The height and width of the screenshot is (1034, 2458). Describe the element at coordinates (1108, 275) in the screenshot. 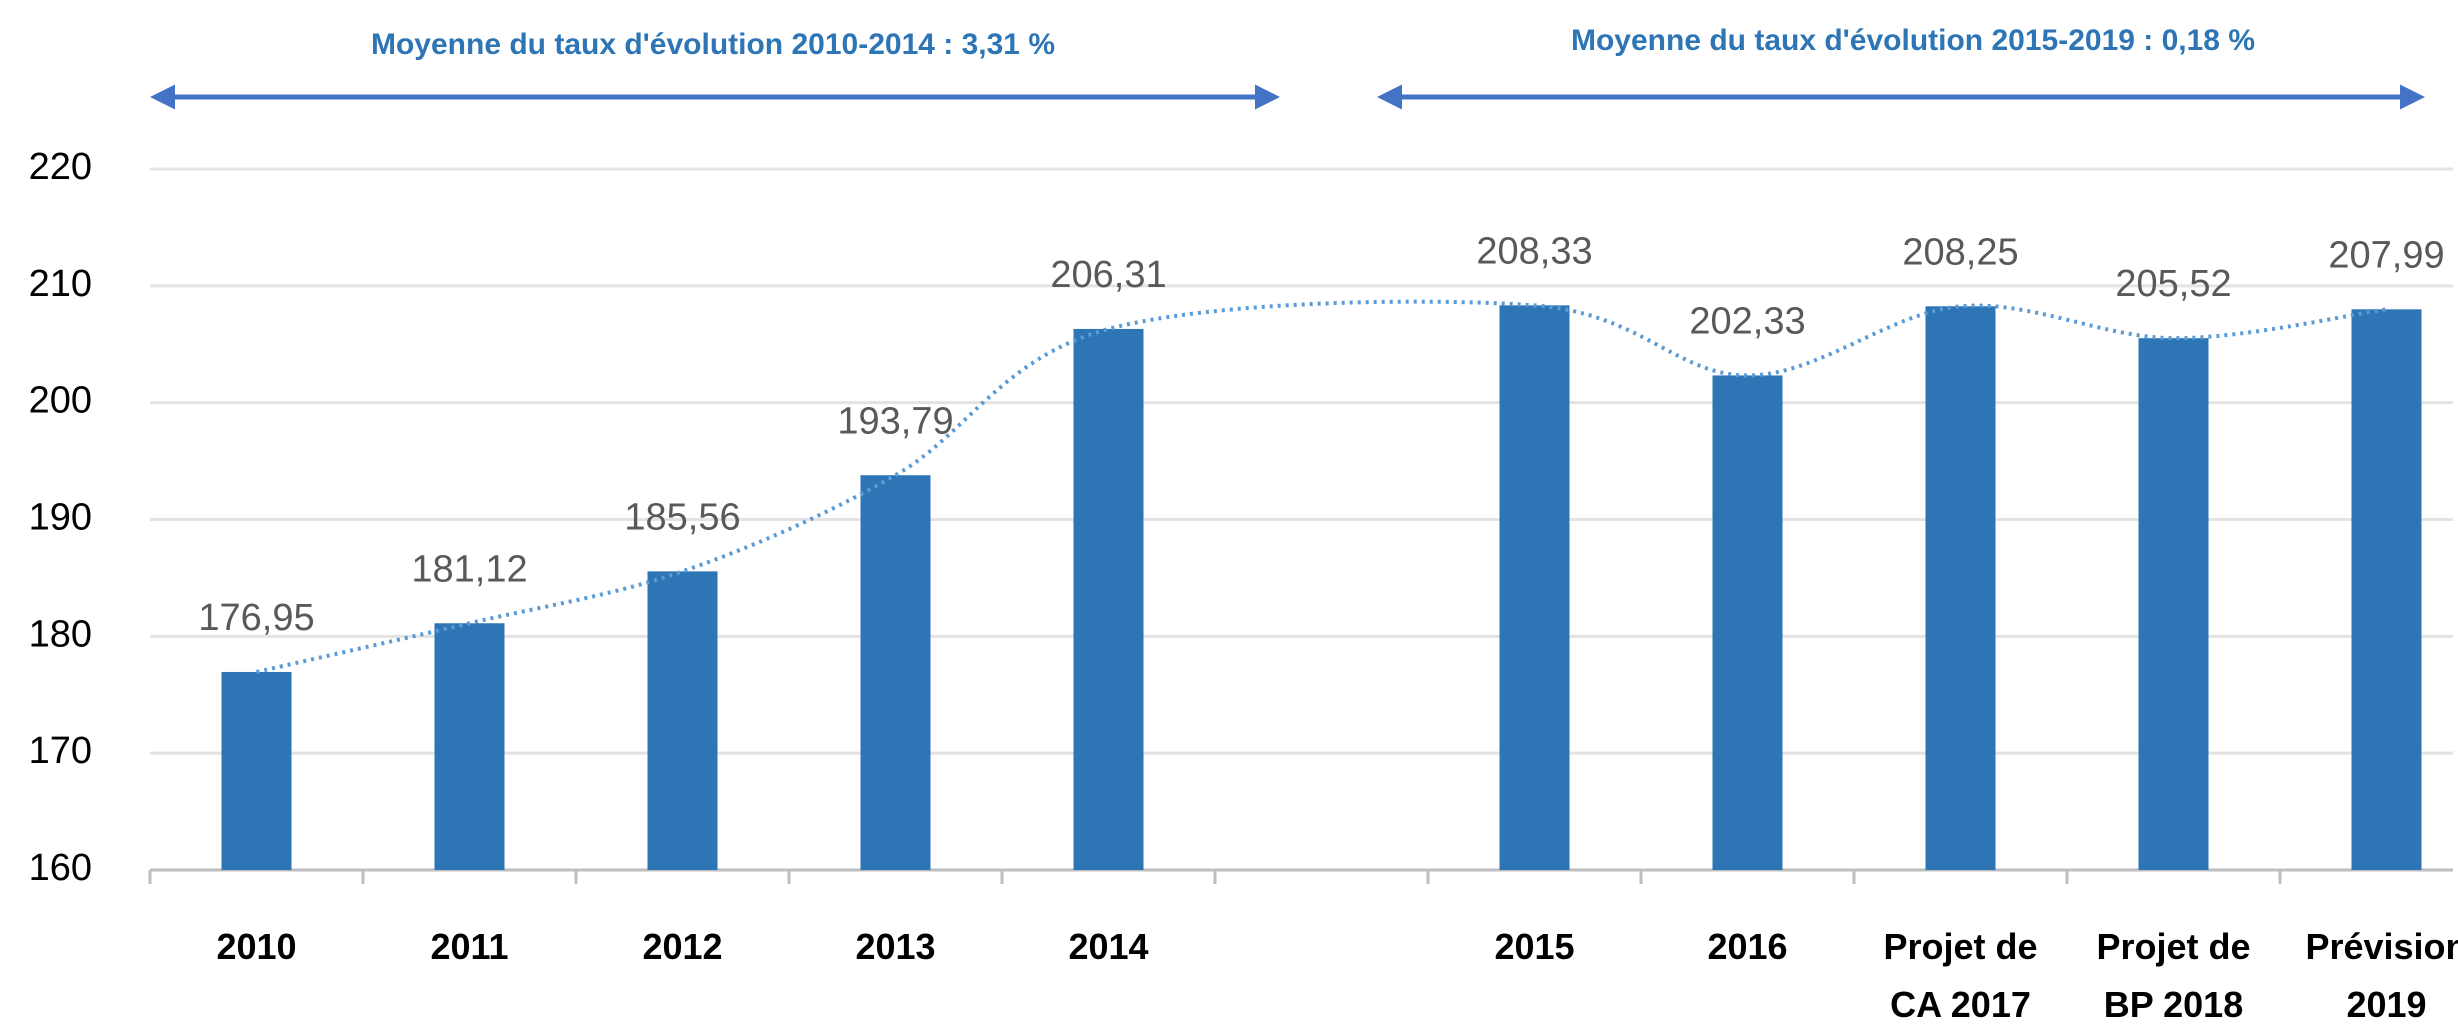

I see `data-label: 206,31` at that location.